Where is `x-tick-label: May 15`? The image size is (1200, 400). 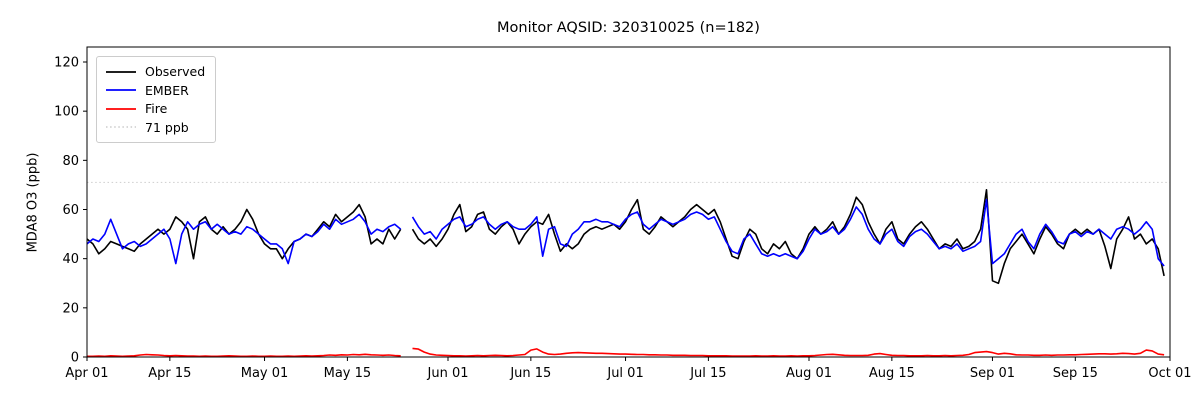
x-tick-label: May 15 is located at coordinates (348, 373).